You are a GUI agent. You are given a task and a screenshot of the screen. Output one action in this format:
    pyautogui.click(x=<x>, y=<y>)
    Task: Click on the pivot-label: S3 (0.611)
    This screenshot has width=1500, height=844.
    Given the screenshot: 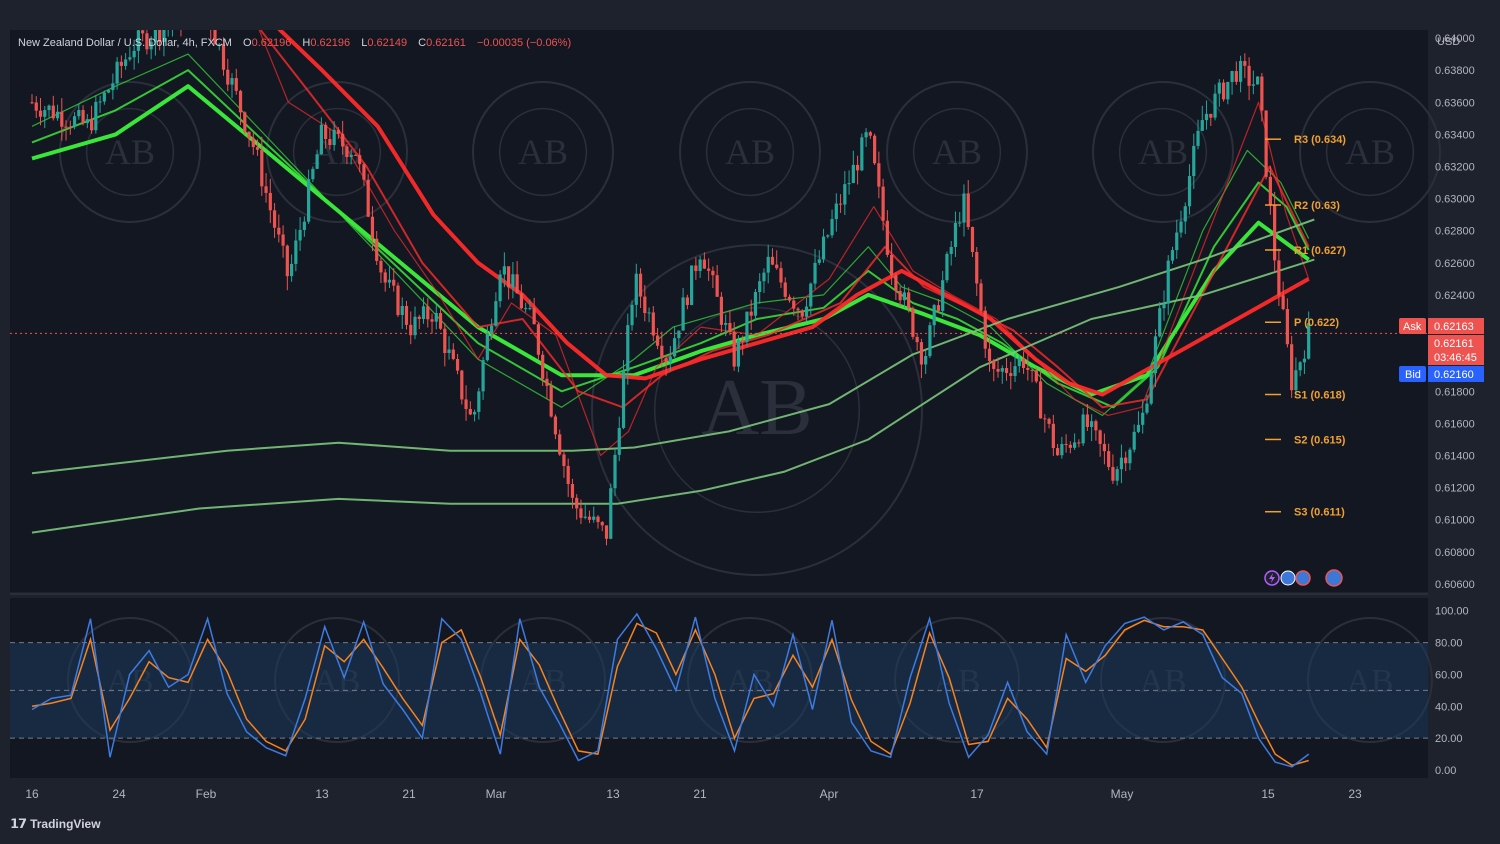 What is the action you would take?
    pyautogui.click(x=1319, y=513)
    